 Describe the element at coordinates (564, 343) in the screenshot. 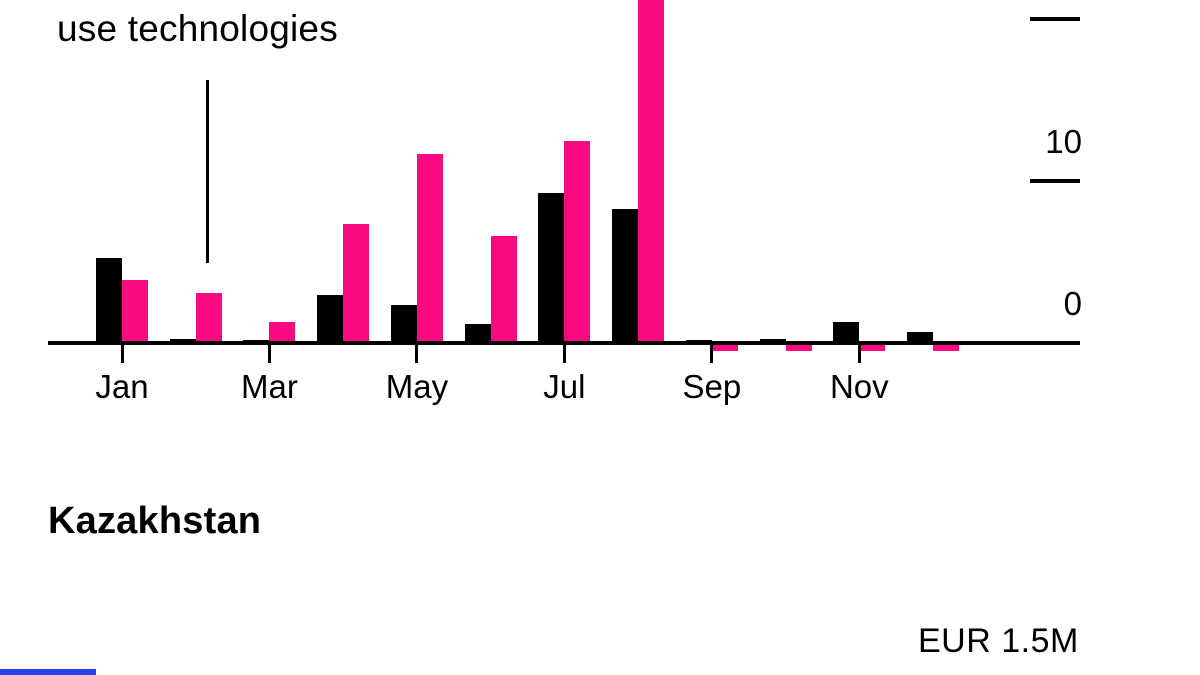

I see `x-axis-line` at that location.